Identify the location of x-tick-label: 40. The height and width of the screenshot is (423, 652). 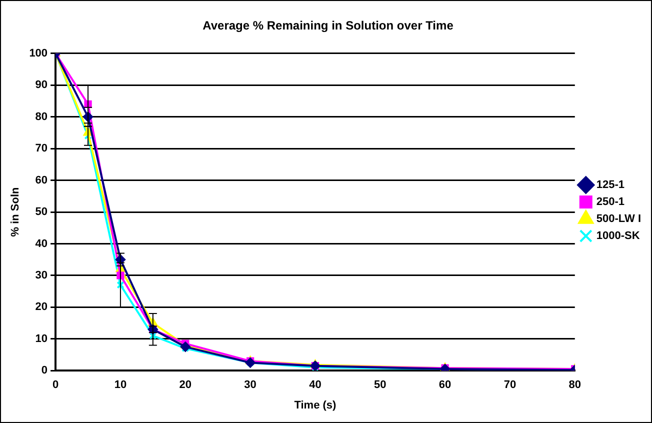
(315, 385).